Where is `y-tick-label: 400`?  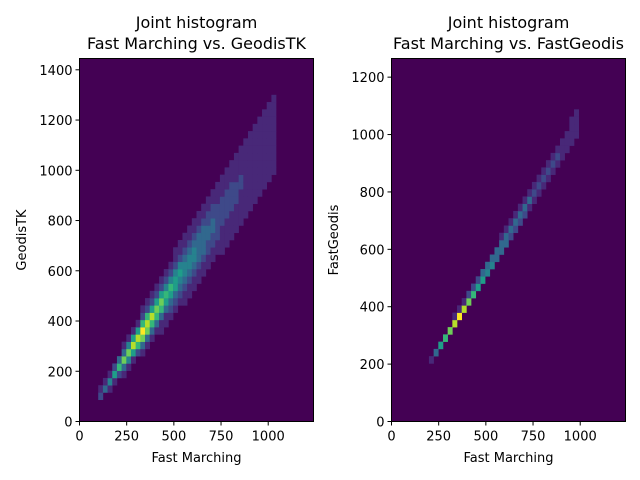 y-tick-label: 400 is located at coordinates (60, 322).